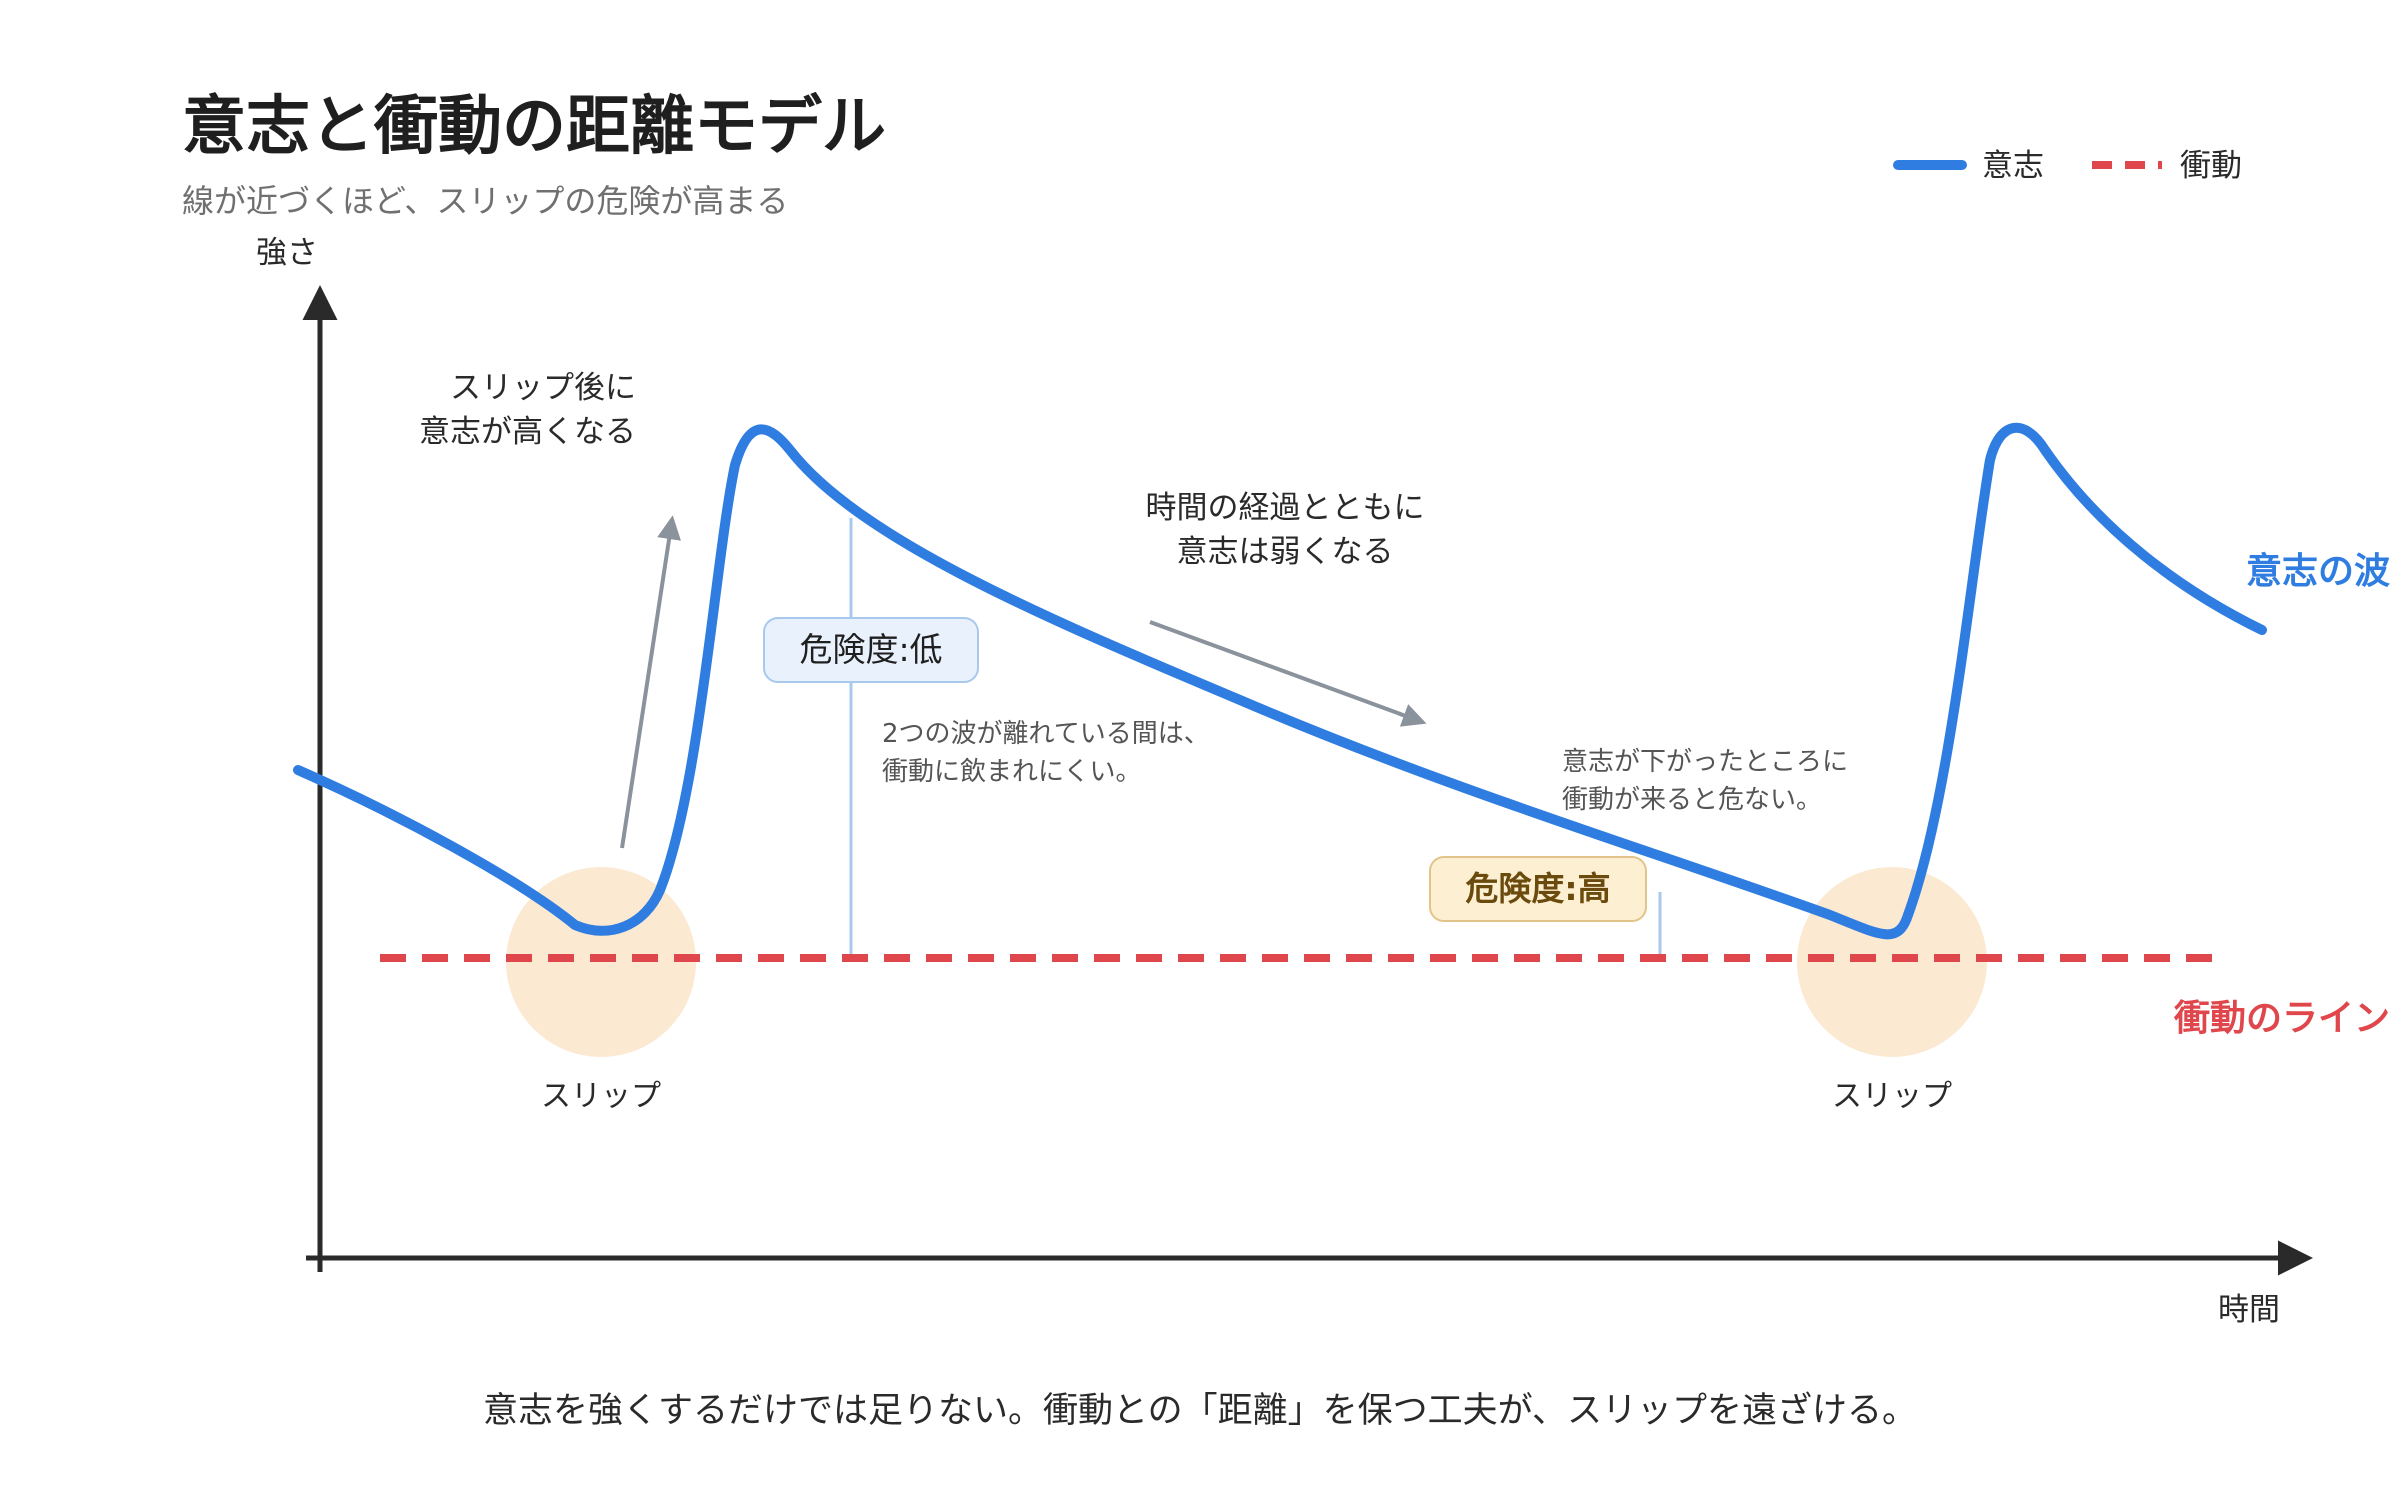 This screenshot has width=2400, height=1500. What do you see at coordinates (601, 1096) in the screenshot?
I see `slip-label-first: スリップ` at bounding box center [601, 1096].